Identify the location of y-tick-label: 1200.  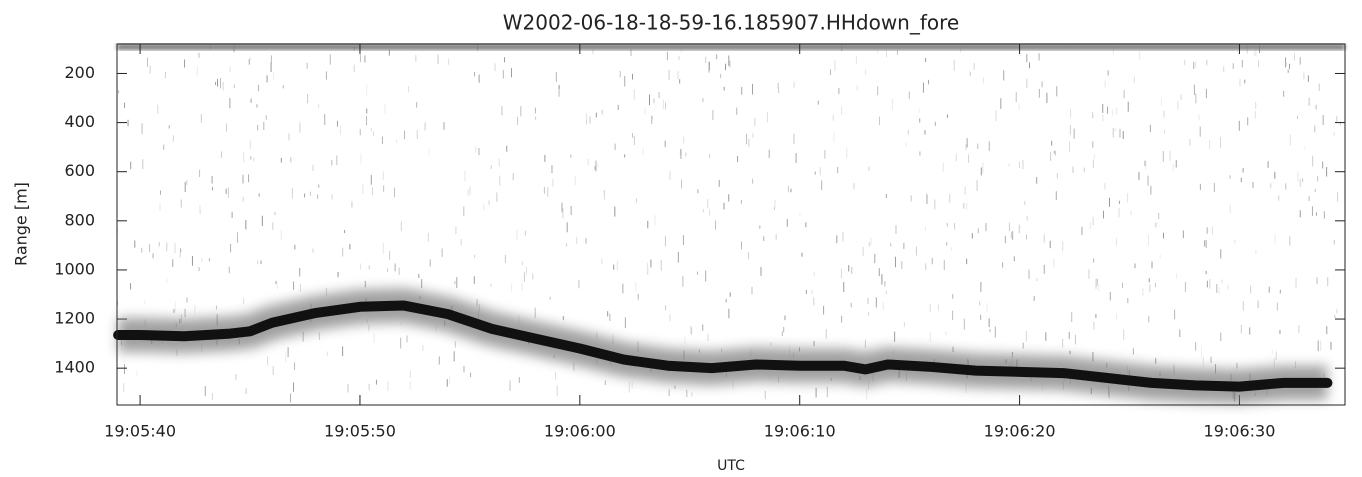
(74, 318).